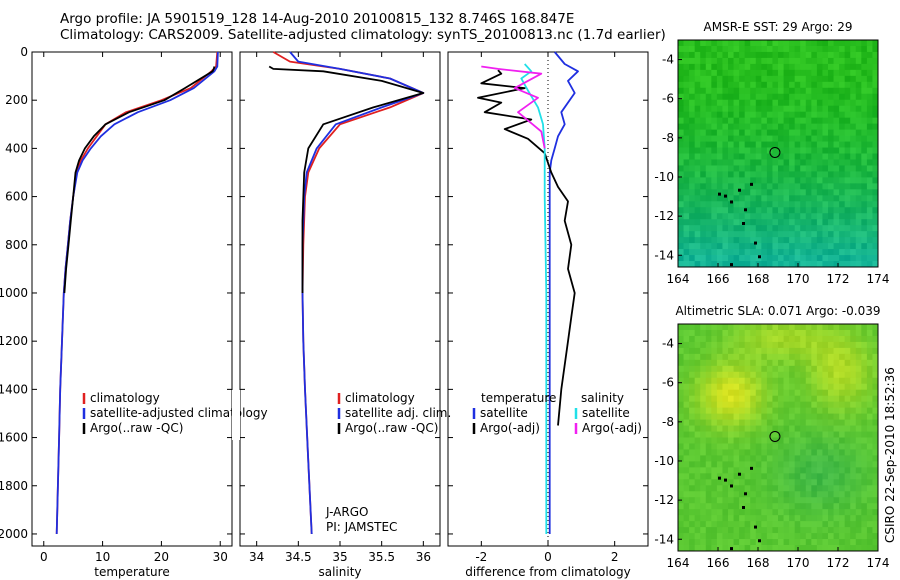 The width and height of the screenshot is (900, 580). I want to click on difference-series-temperature-argo-adj-, so click(526, 247).